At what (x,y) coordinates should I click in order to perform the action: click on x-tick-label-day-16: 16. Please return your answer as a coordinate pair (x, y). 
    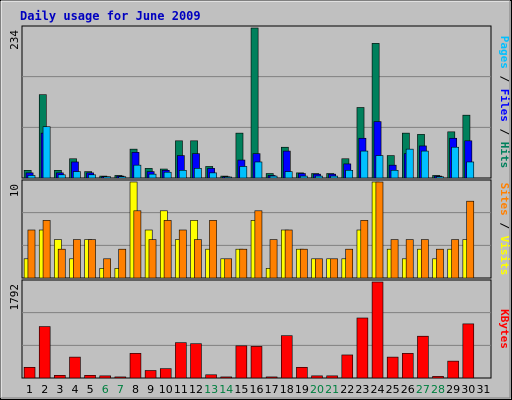
    Looking at the image, I should click on (257, 389).